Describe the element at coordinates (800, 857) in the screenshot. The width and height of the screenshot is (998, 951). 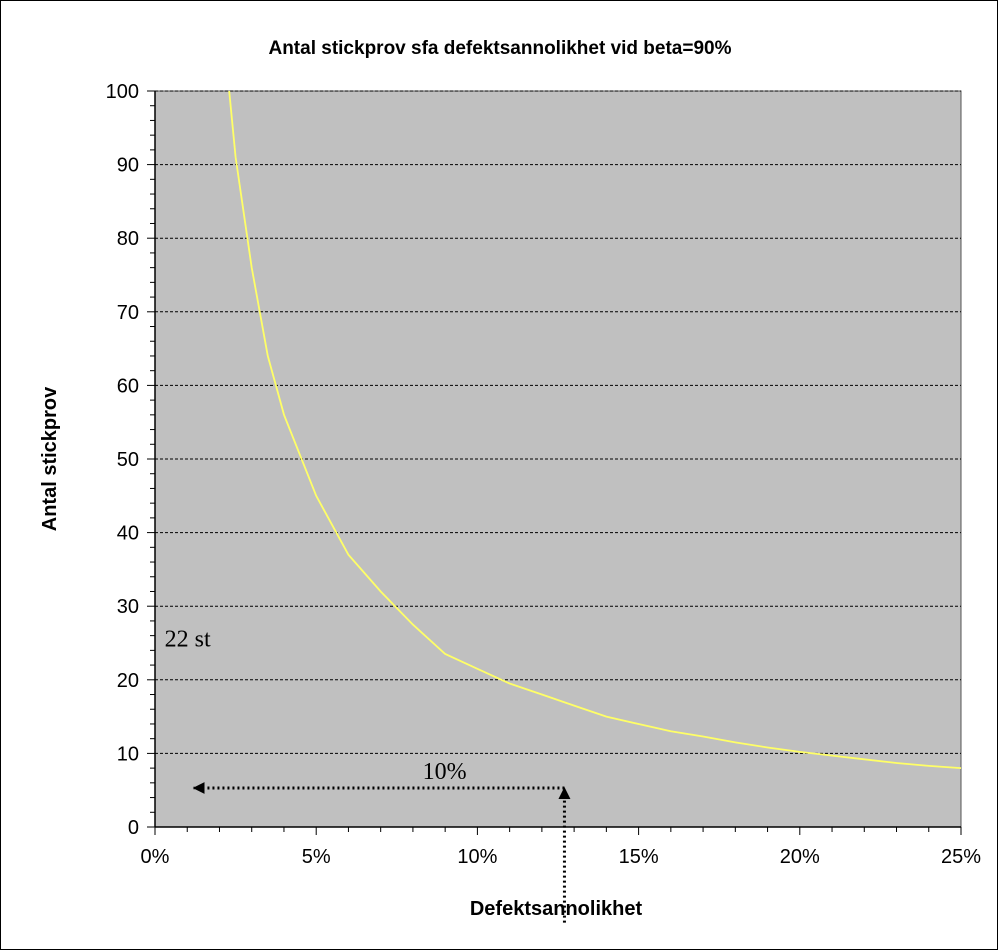
I see `x-tick-label: 20%` at that location.